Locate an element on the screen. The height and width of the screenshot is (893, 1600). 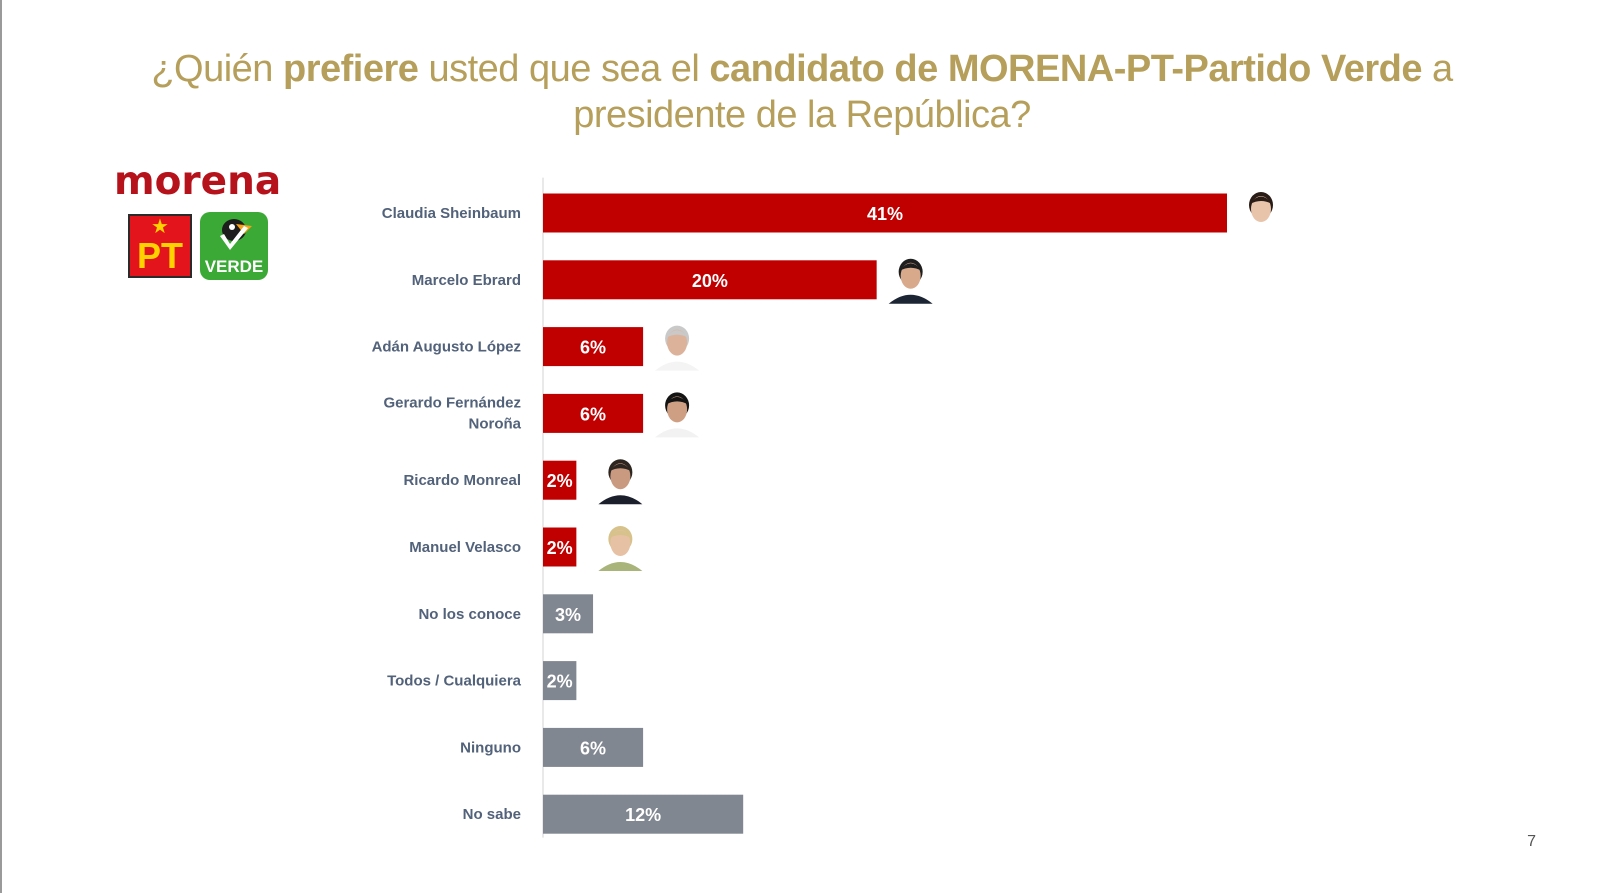
category-label: No los conoce is located at coordinates (469, 614).